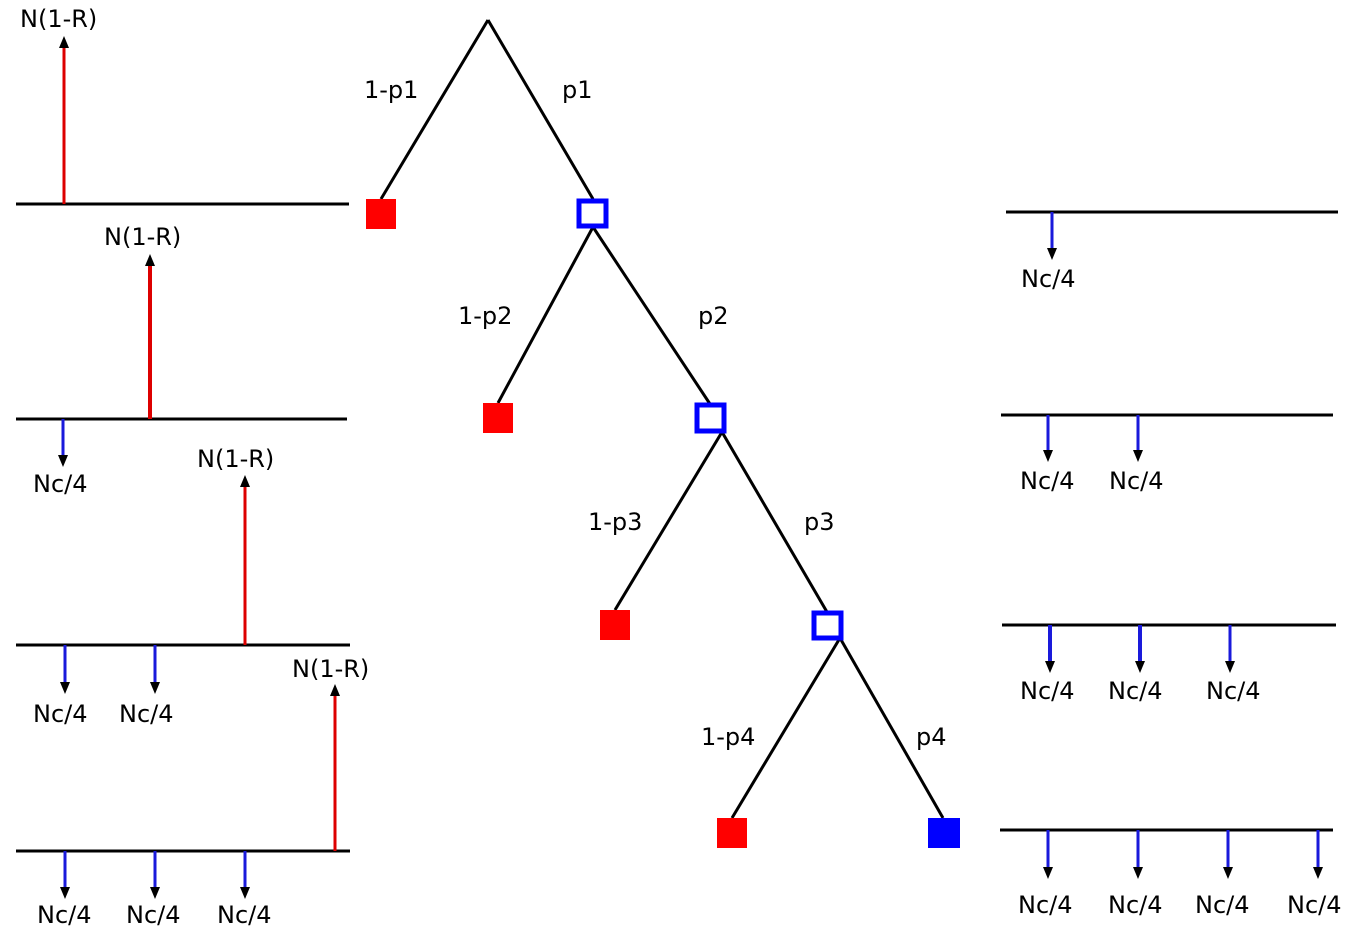 The height and width of the screenshot is (927, 1347). What do you see at coordinates (944, 833) in the screenshot?
I see `survival-terminal-node` at bounding box center [944, 833].